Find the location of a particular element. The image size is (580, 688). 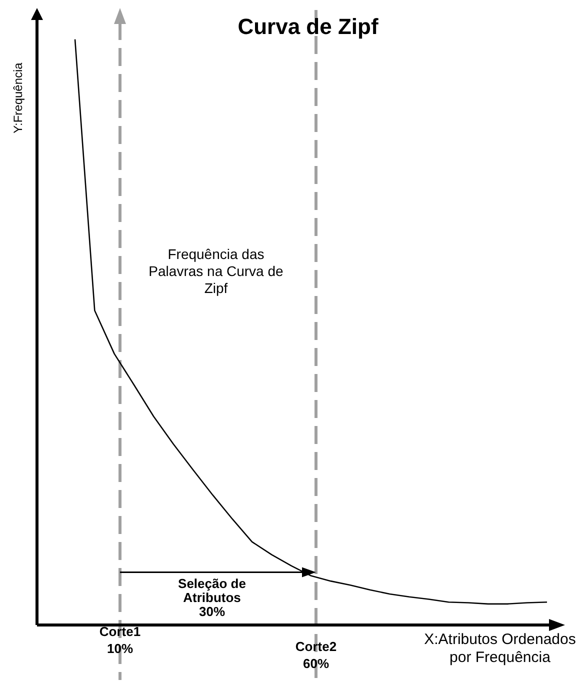

annotation: Seleção de Atributos 30% is located at coordinates (212, 597).